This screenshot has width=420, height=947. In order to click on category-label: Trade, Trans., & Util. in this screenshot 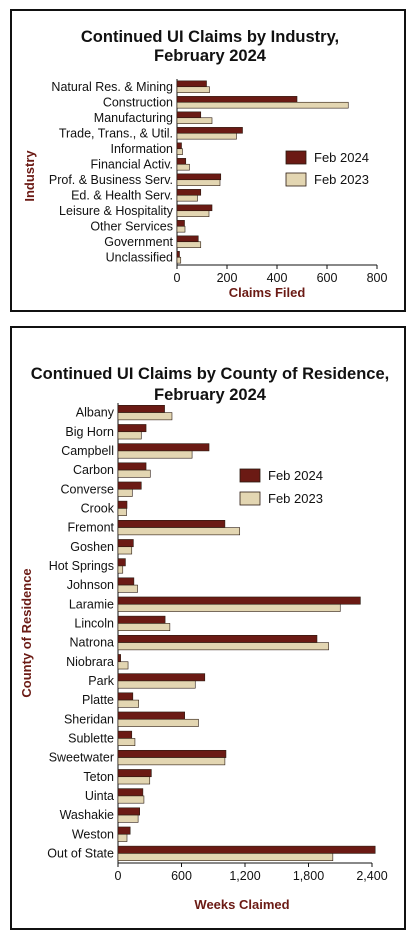, I will do `click(116, 133)`.